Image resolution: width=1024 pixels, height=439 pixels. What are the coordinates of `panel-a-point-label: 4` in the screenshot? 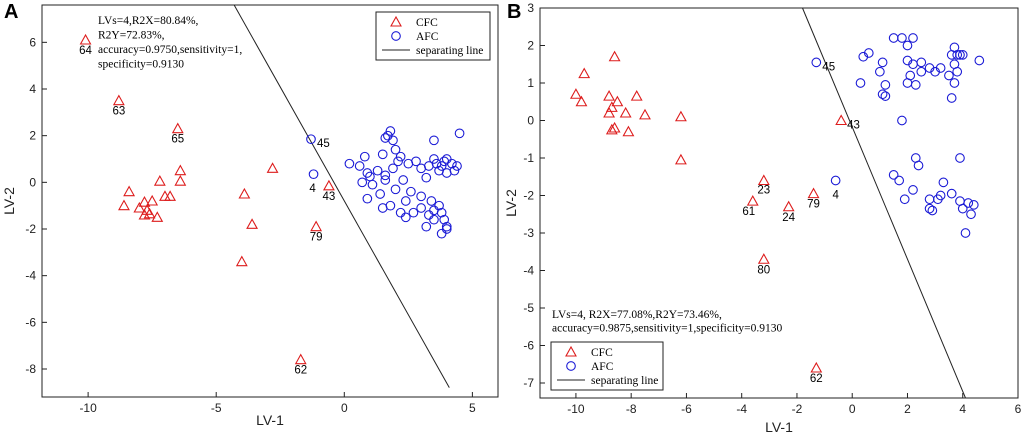 It's located at (312, 189).